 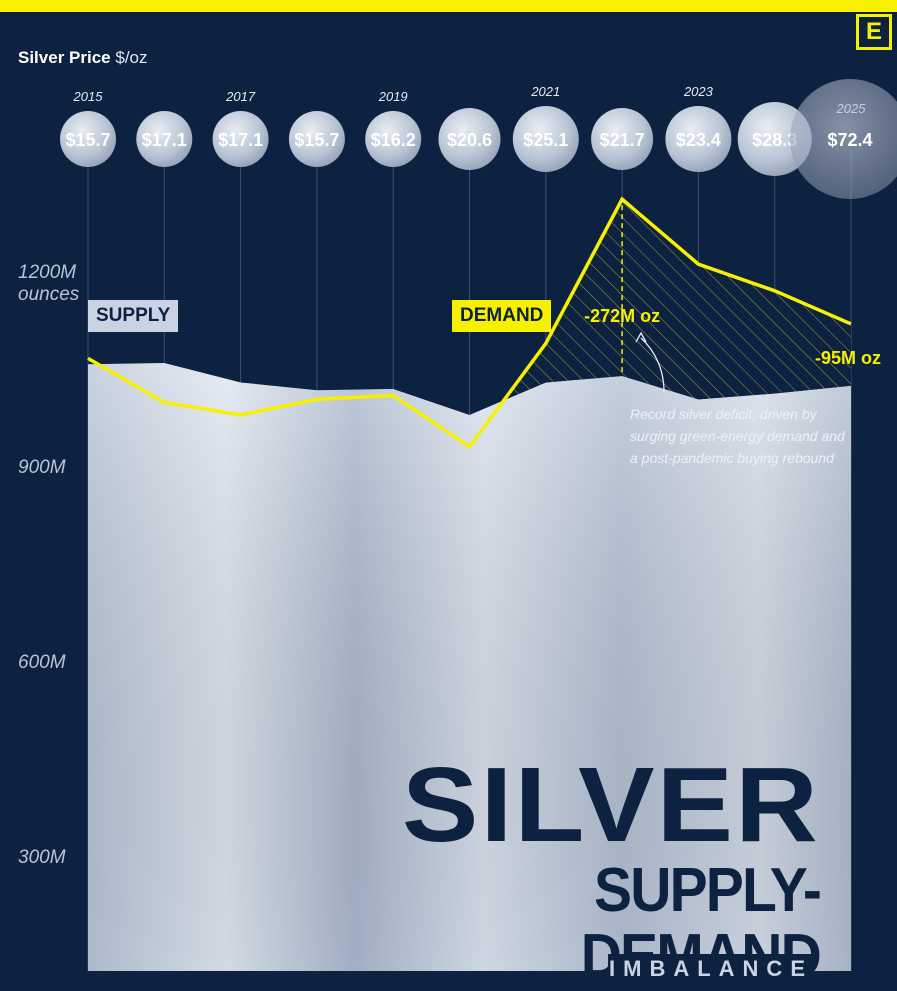 I want to click on title-line-1: SILVER, so click(x=611, y=805).